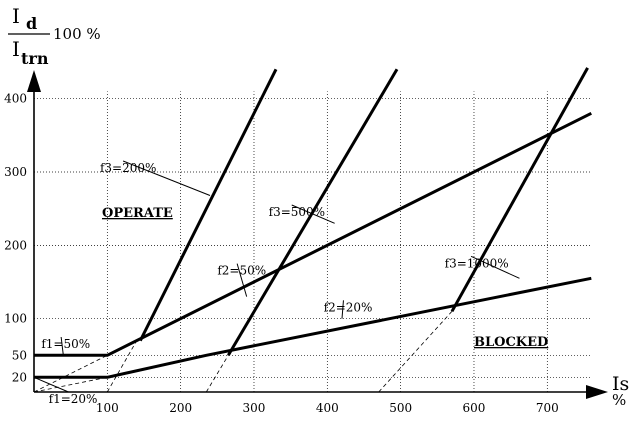 The width and height of the screenshot is (632, 429). Describe the element at coordinates (34, 81) in the screenshot. I see `y-axis-arrow` at that location.